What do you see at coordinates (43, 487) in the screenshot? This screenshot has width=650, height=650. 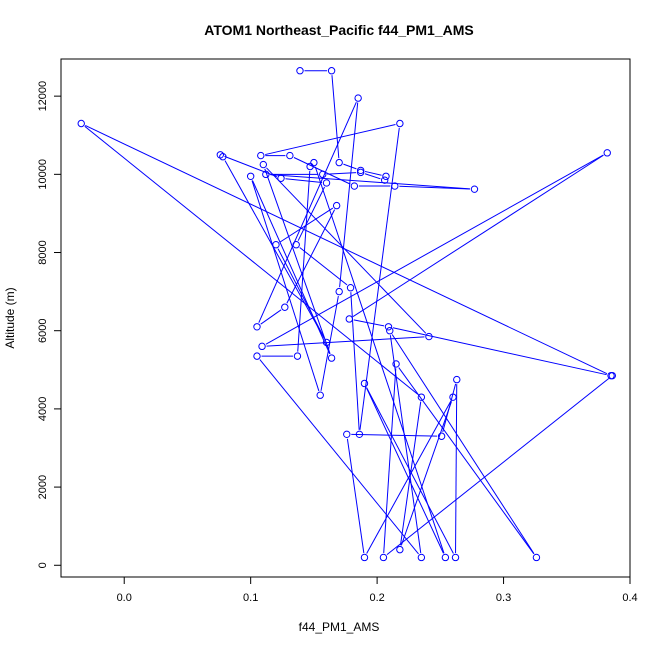 I see `y-tick-label: 2000` at bounding box center [43, 487].